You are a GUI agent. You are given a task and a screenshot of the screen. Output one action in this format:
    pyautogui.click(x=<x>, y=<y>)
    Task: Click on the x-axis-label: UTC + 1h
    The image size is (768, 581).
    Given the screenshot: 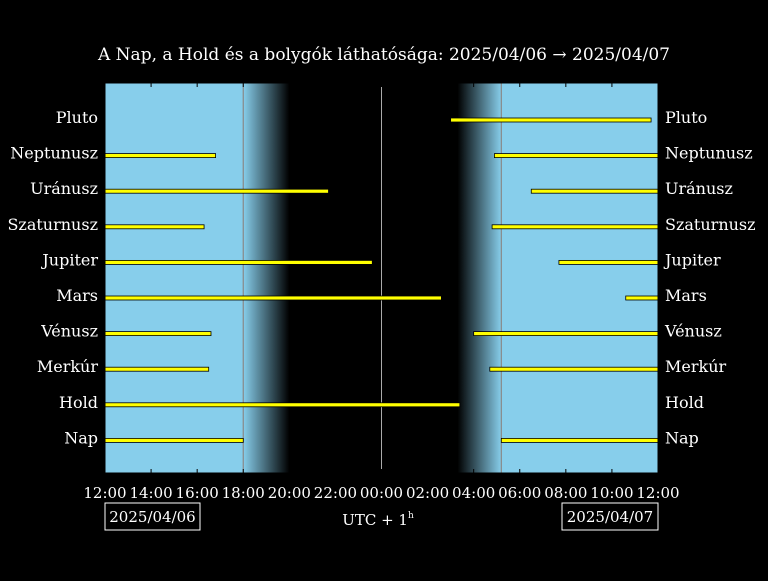 What is the action you would take?
    pyautogui.click(x=378, y=520)
    